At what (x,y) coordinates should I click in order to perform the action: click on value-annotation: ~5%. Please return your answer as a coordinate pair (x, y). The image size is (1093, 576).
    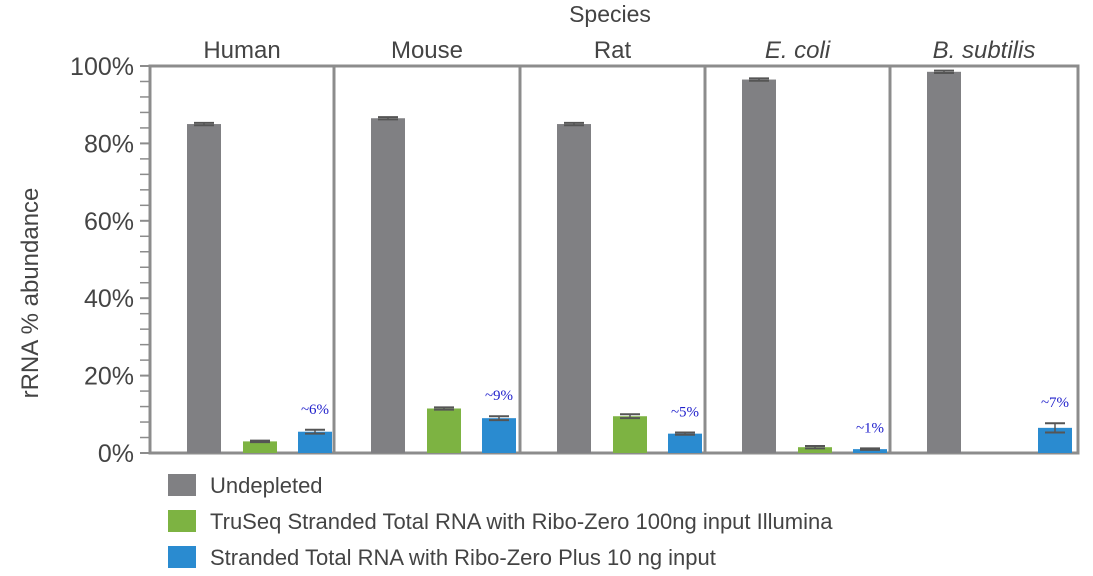
    Looking at the image, I should click on (685, 412).